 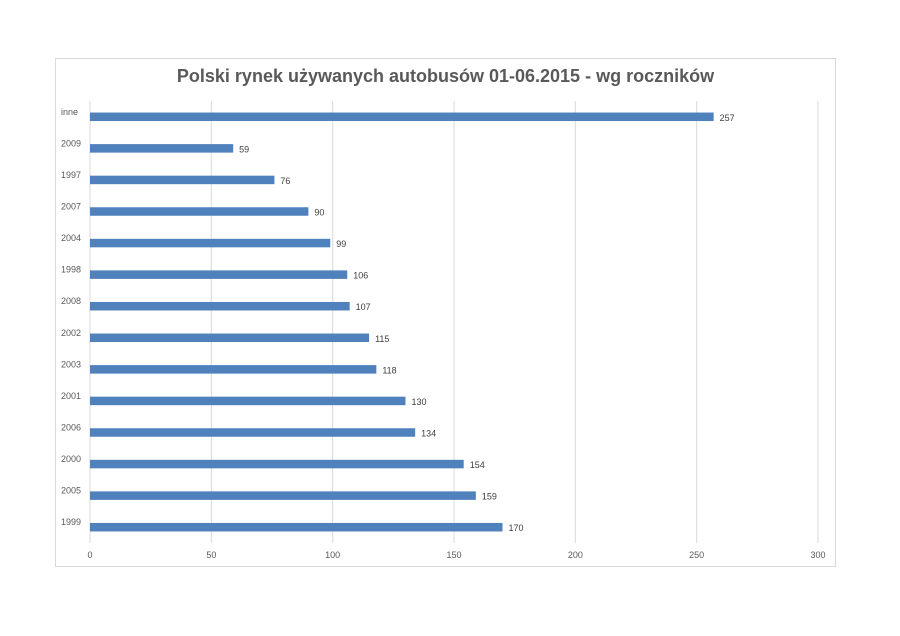 I want to click on data-label: 257, so click(x=727, y=118).